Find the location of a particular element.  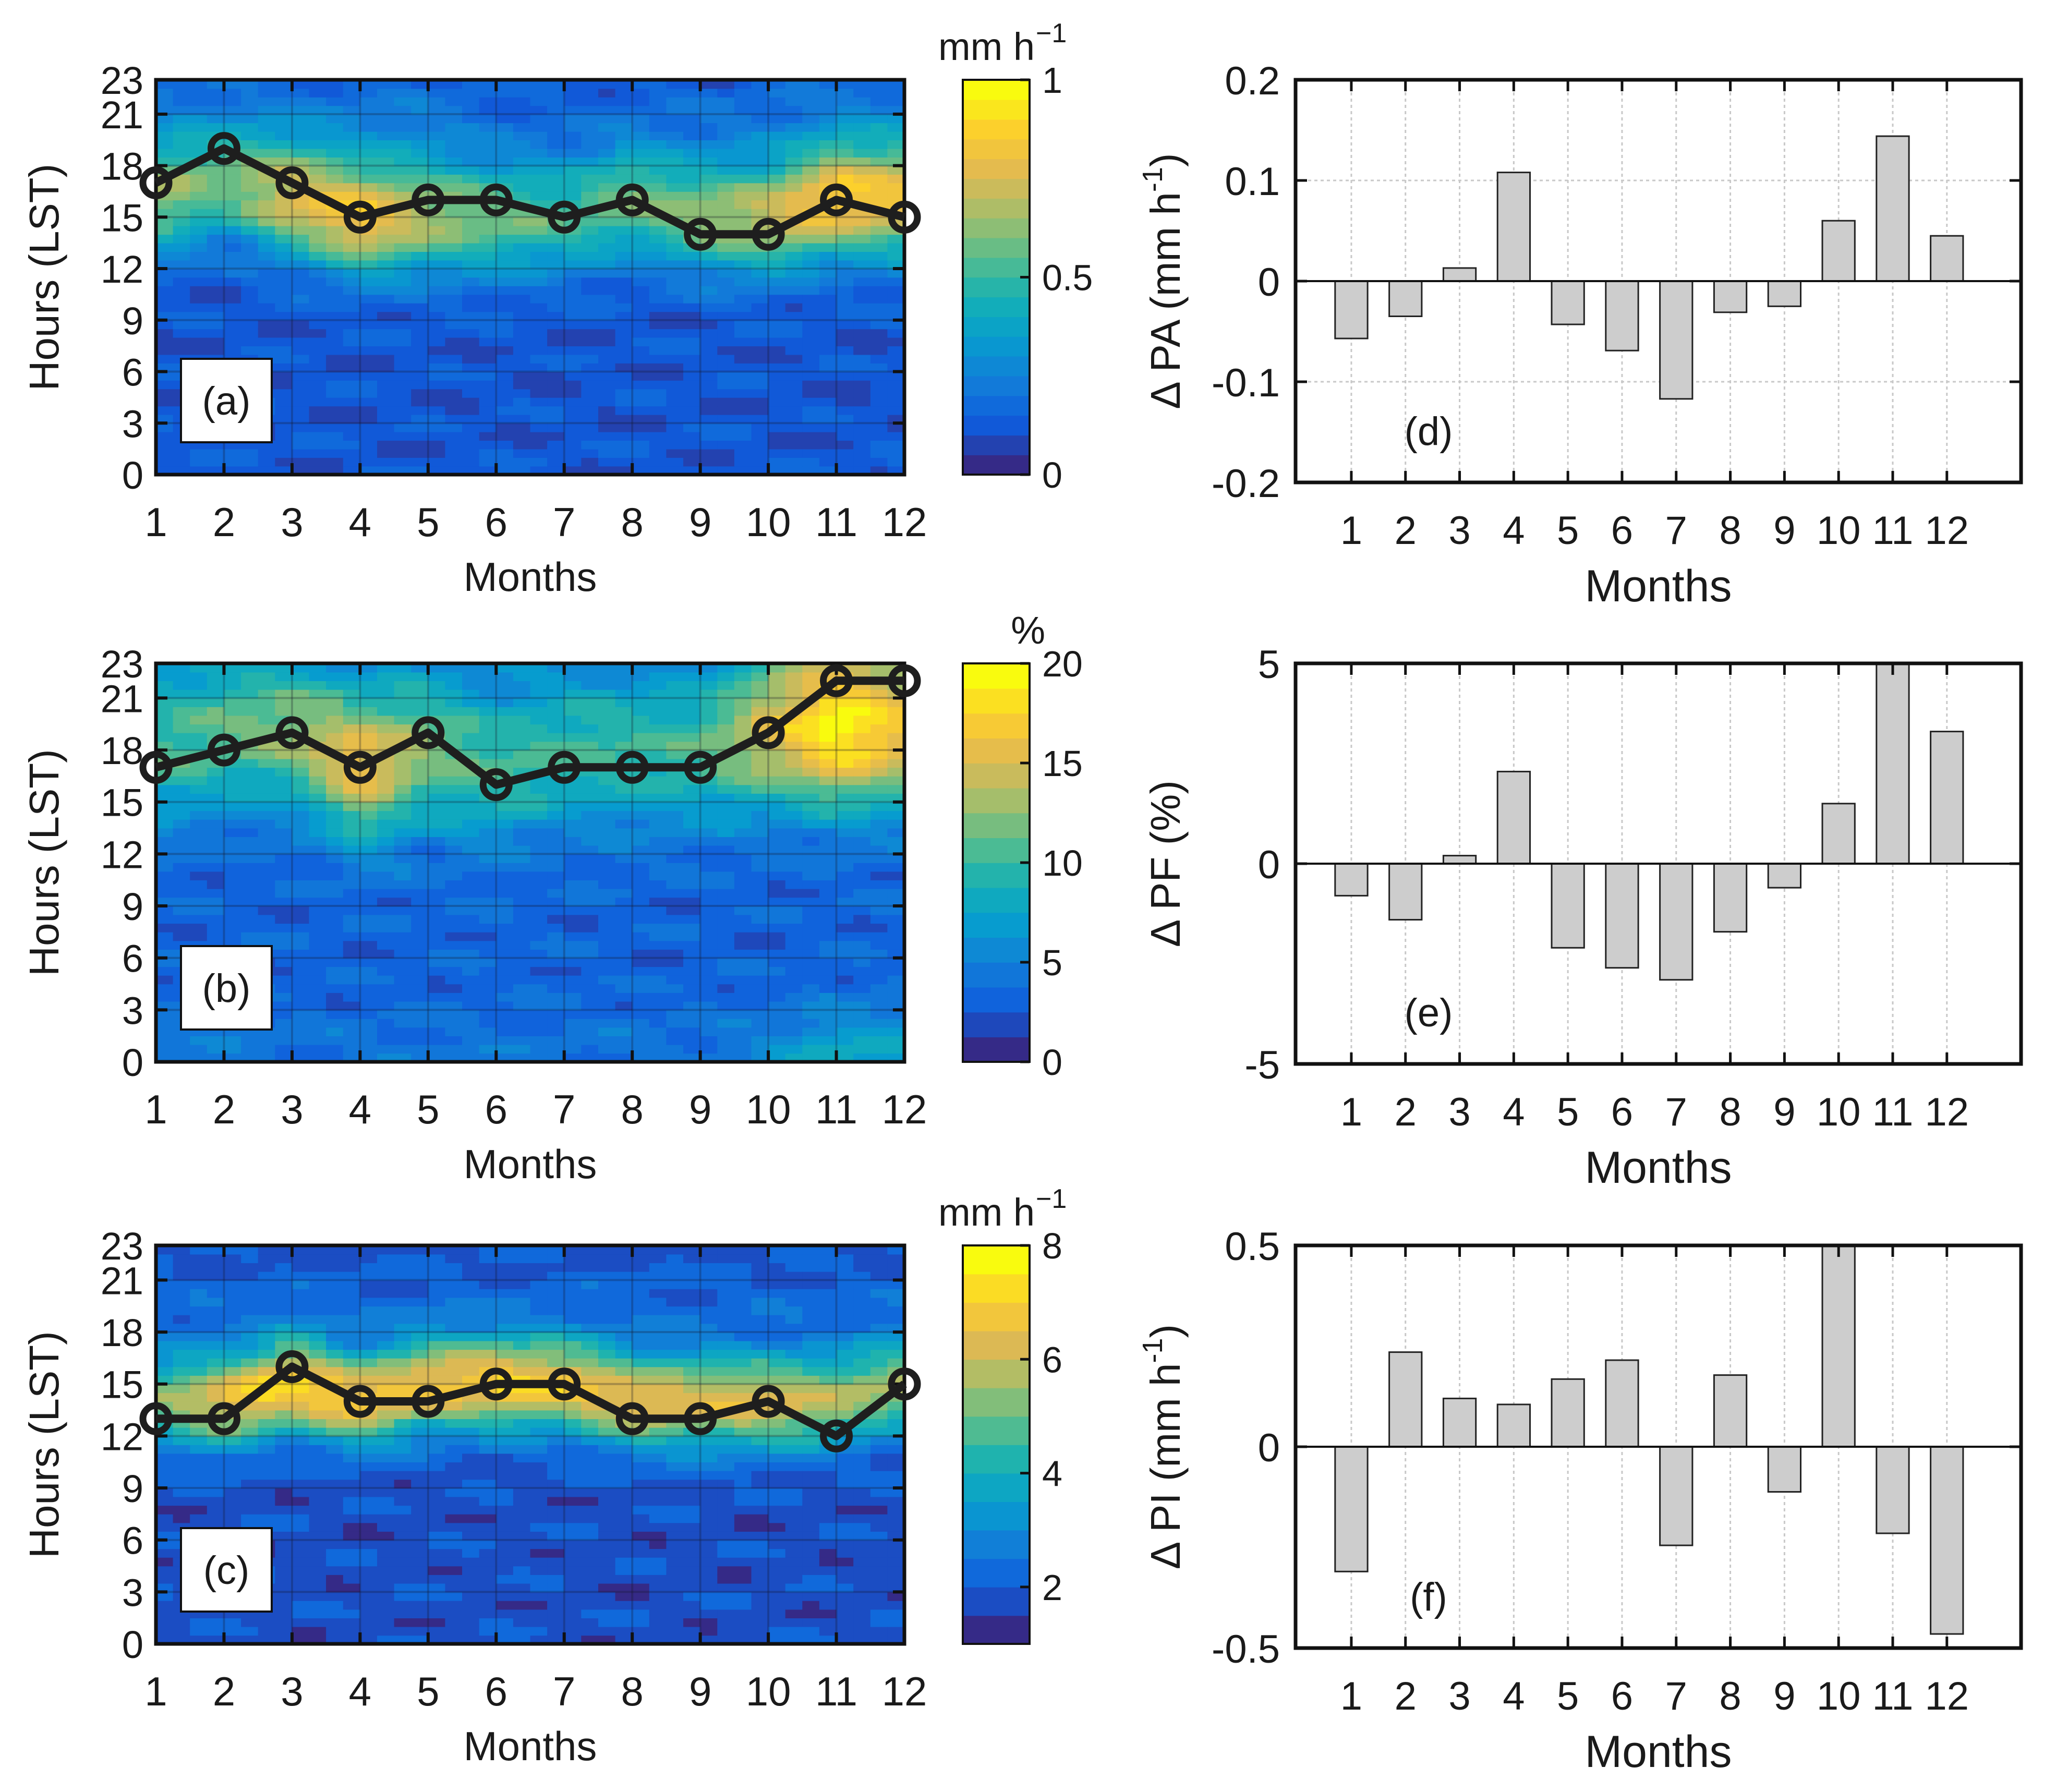

y-tick-label: 15 is located at coordinates (122, 803).